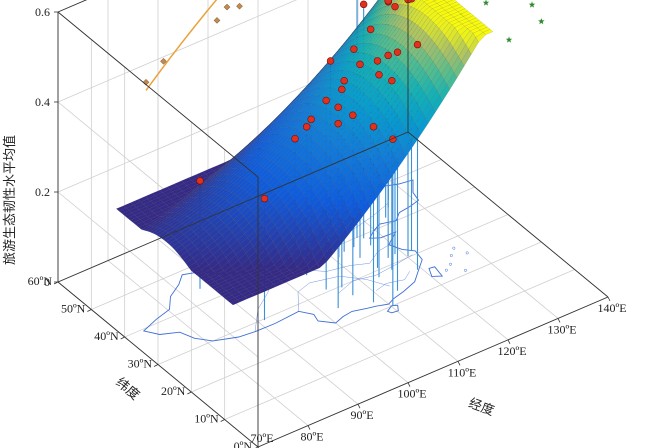 Image resolution: width=650 pixels, height=448 pixels. What do you see at coordinates (140, 364) in the screenshot?
I see `y-tick-label: 30ºN` at bounding box center [140, 364].